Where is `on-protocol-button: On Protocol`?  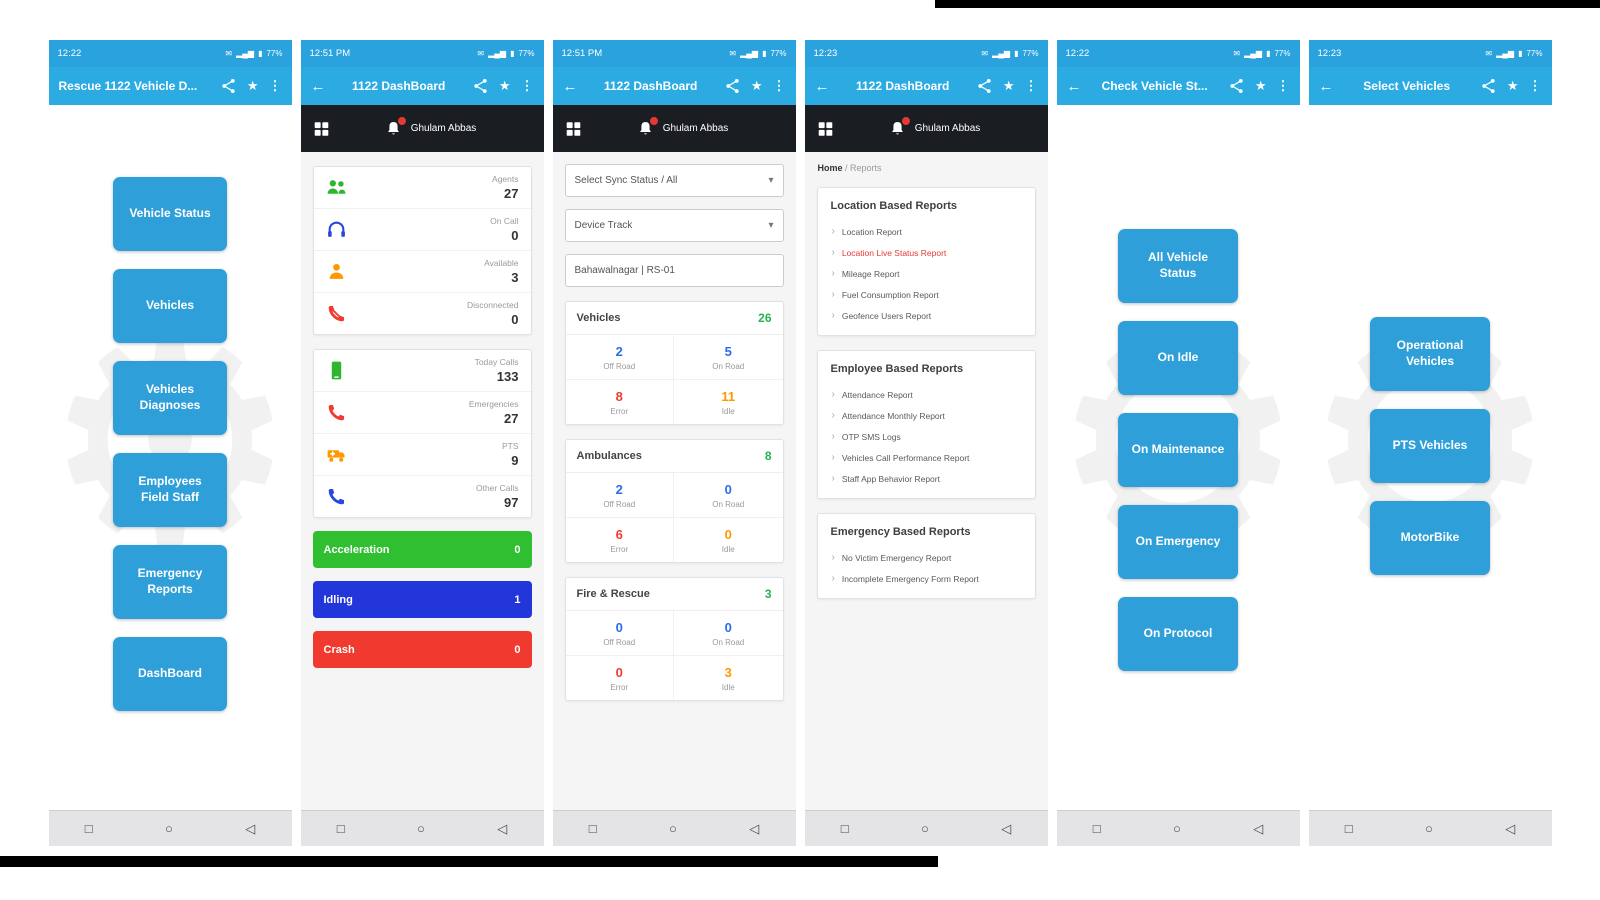 on-protocol-button: On Protocol is located at coordinates (1178, 634).